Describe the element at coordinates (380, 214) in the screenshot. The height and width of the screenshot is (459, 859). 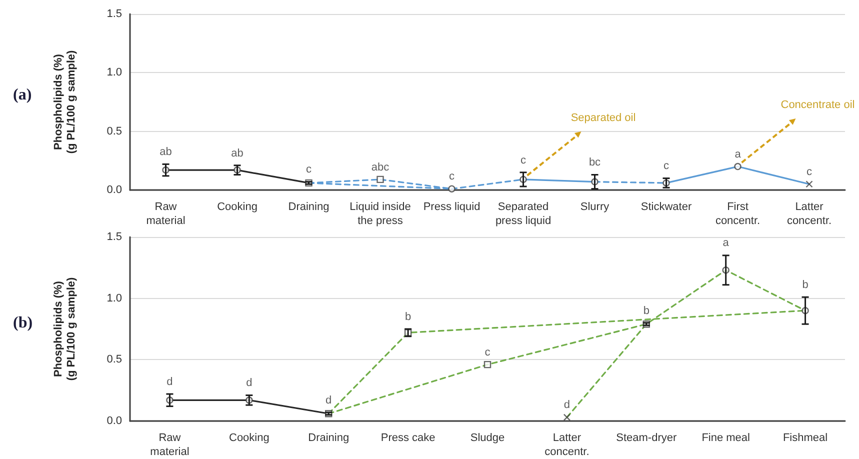
I see `x-tick-label: Liquid inside the press` at that location.